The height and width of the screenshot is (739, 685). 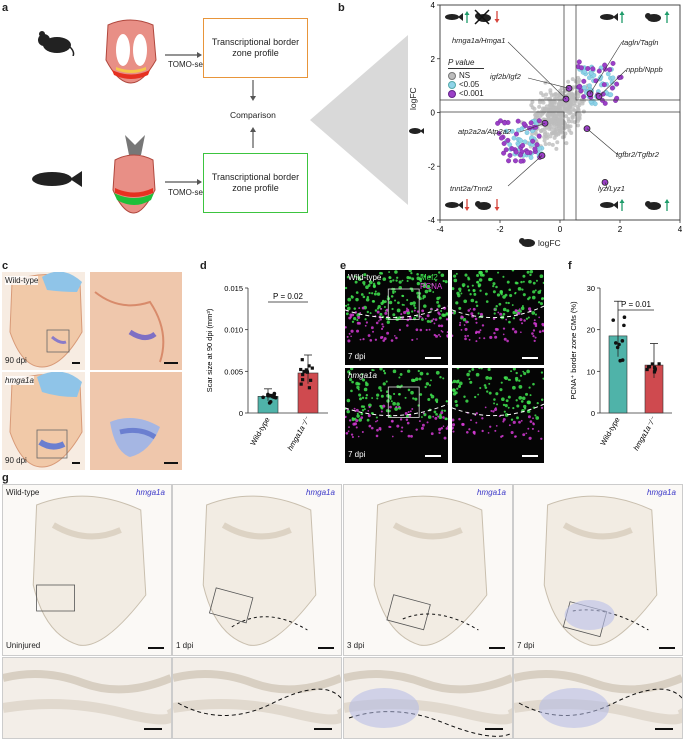 I want to click on quadrant-upper-right, so click(x=628, y=52).